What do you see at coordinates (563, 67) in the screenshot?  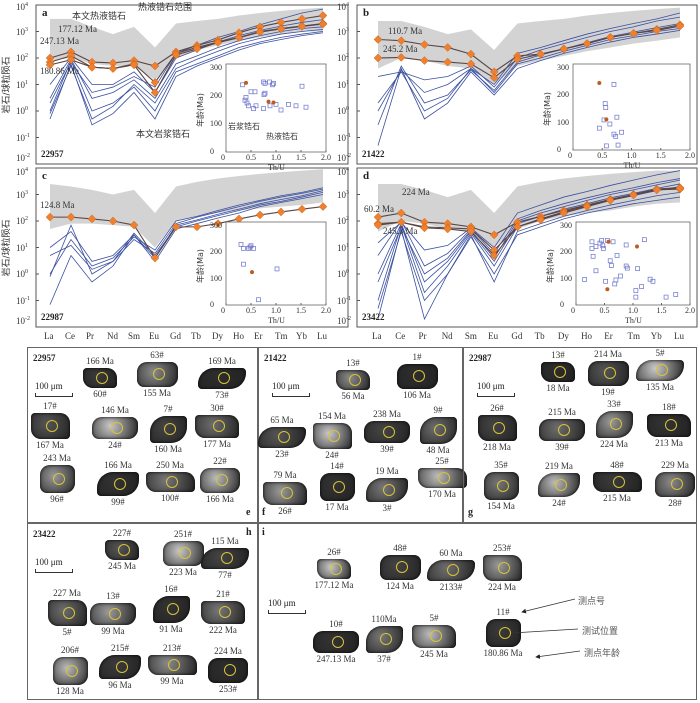 I see `inset-y-tick-label: 300` at bounding box center [563, 67].